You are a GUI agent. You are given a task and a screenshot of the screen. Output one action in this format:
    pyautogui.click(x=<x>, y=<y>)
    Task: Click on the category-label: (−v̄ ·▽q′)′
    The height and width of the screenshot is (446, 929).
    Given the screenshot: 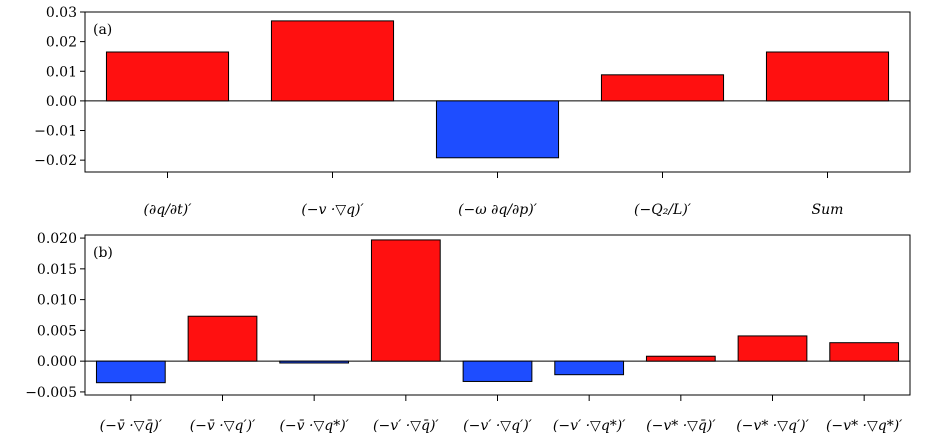 What is the action you would take?
    pyautogui.click(x=223, y=426)
    